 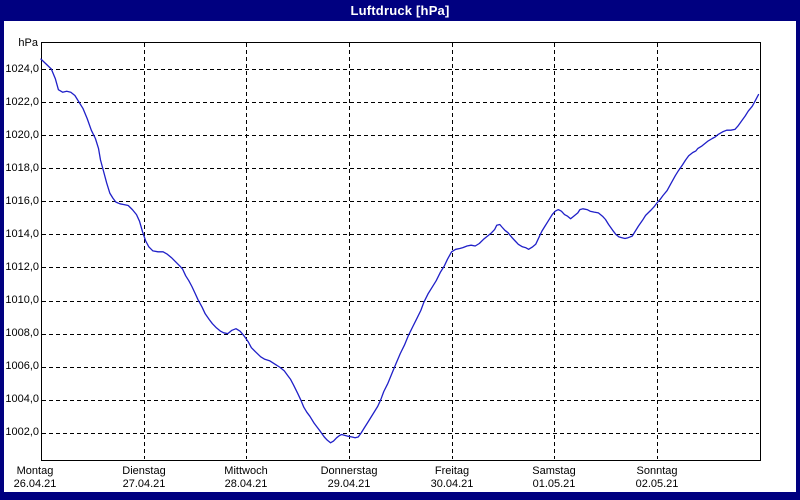 What do you see at coordinates (22, 333) in the screenshot?
I see `y-tick-label: 1008,0` at bounding box center [22, 333].